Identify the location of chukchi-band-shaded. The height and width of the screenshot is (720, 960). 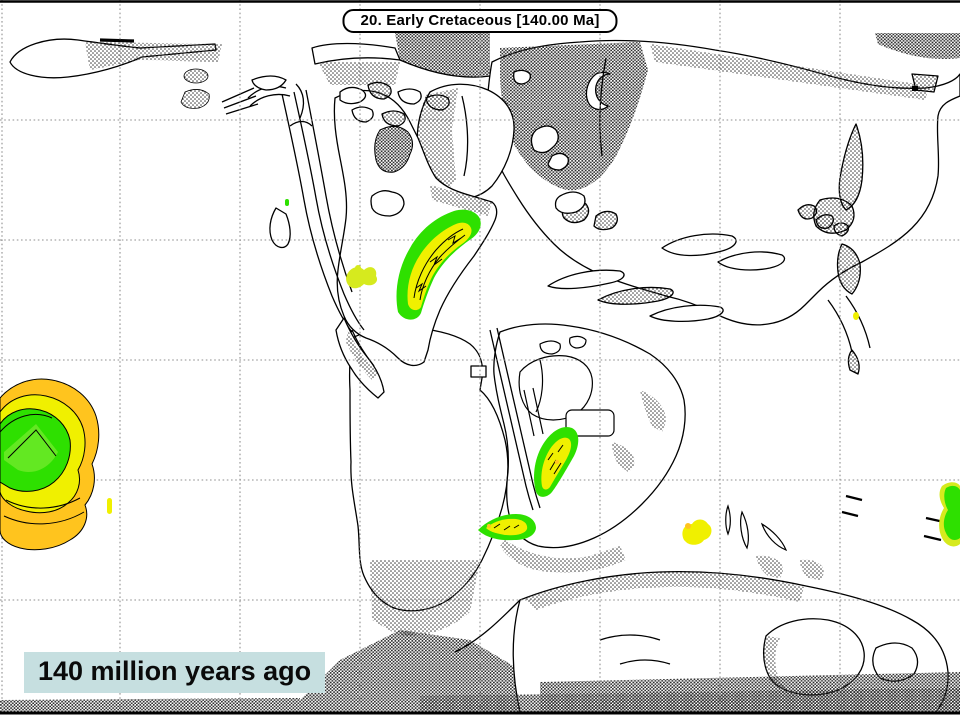
(359, 73).